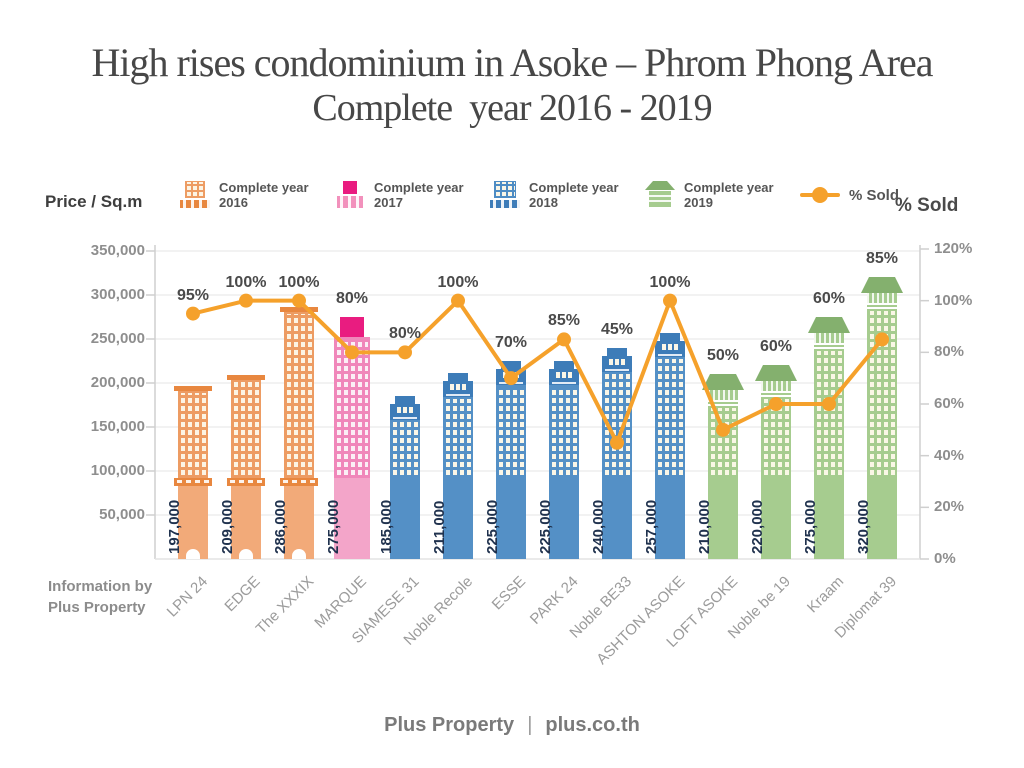  Describe the element at coordinates (100, 597) in the screenshot. I see `info-note: Information by Plus Property` at that location.